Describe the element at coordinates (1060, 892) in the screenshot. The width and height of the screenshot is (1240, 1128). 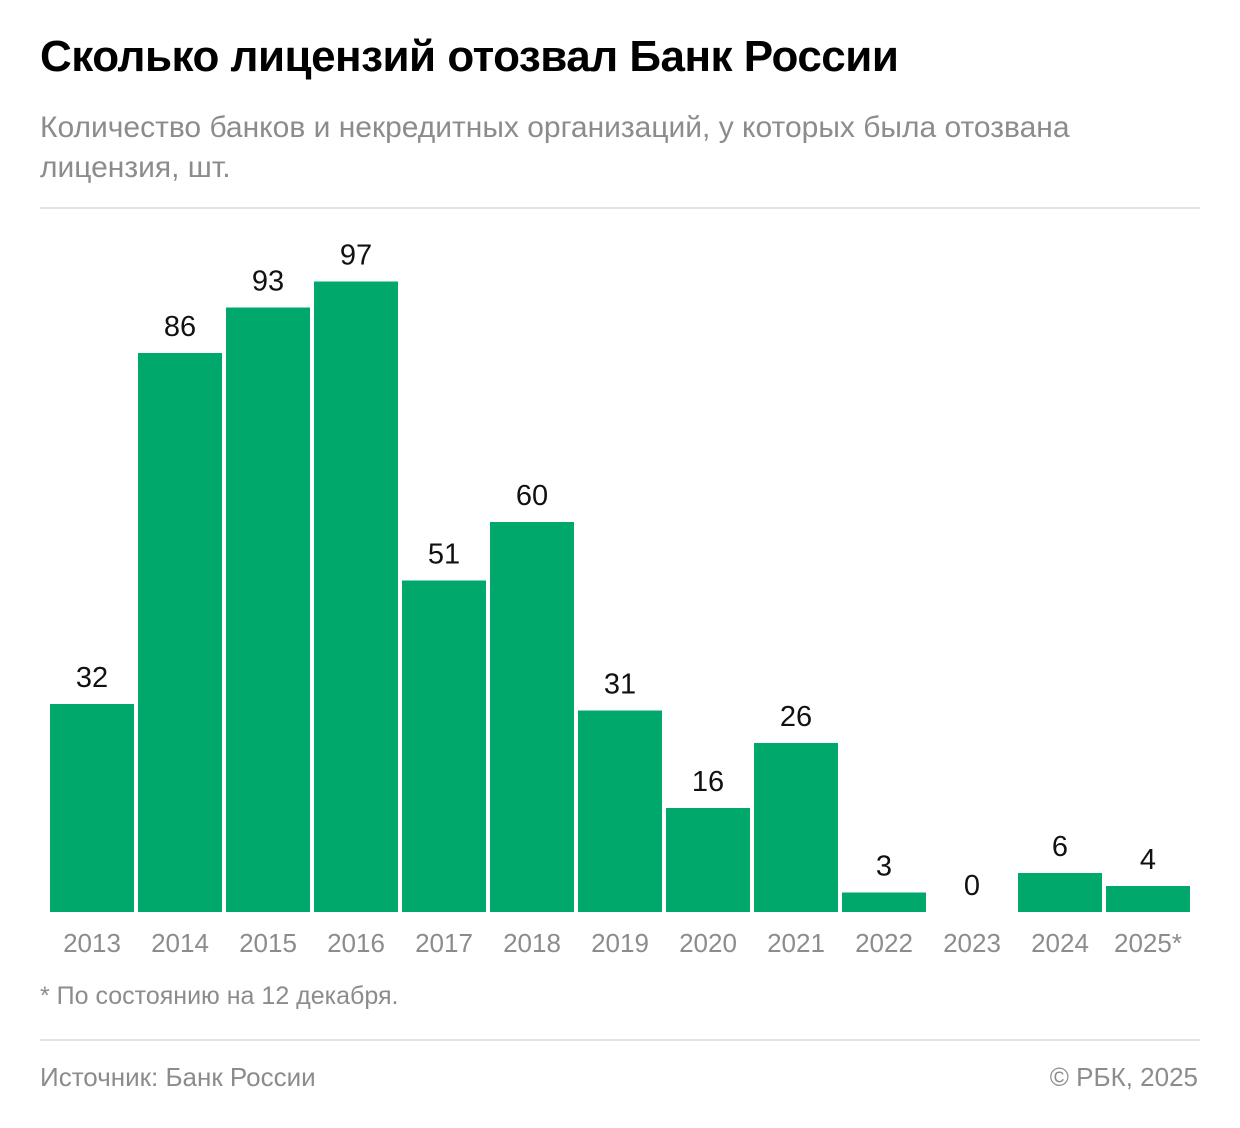
I see `bar-2024` at that location.